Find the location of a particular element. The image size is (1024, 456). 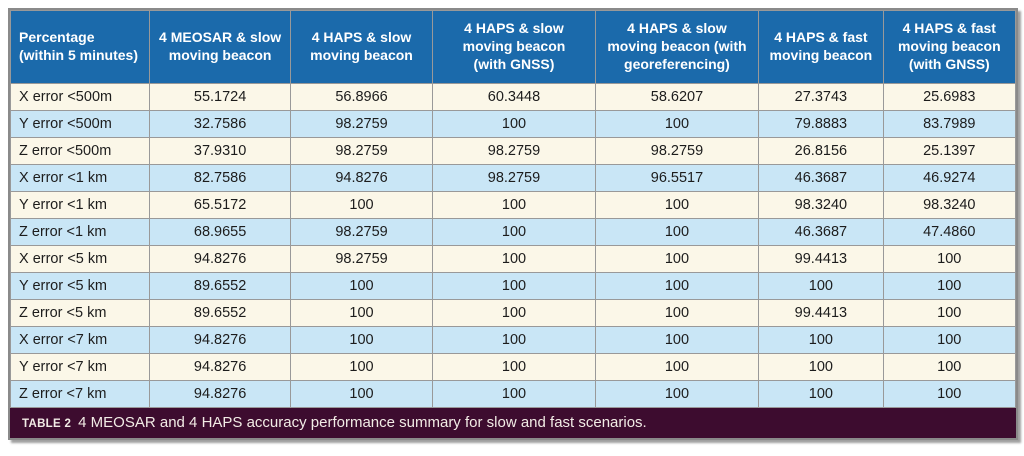

column-header: 4 HAPS & fast moving beacon (with GNSS) is located at coordinates (949, 47).